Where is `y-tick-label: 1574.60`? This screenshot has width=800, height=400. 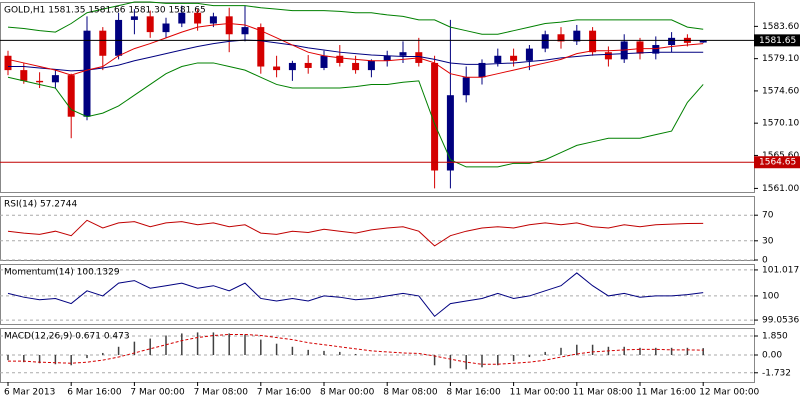
y-tick-label: 1574.60 is located at coordinates (780, 91).